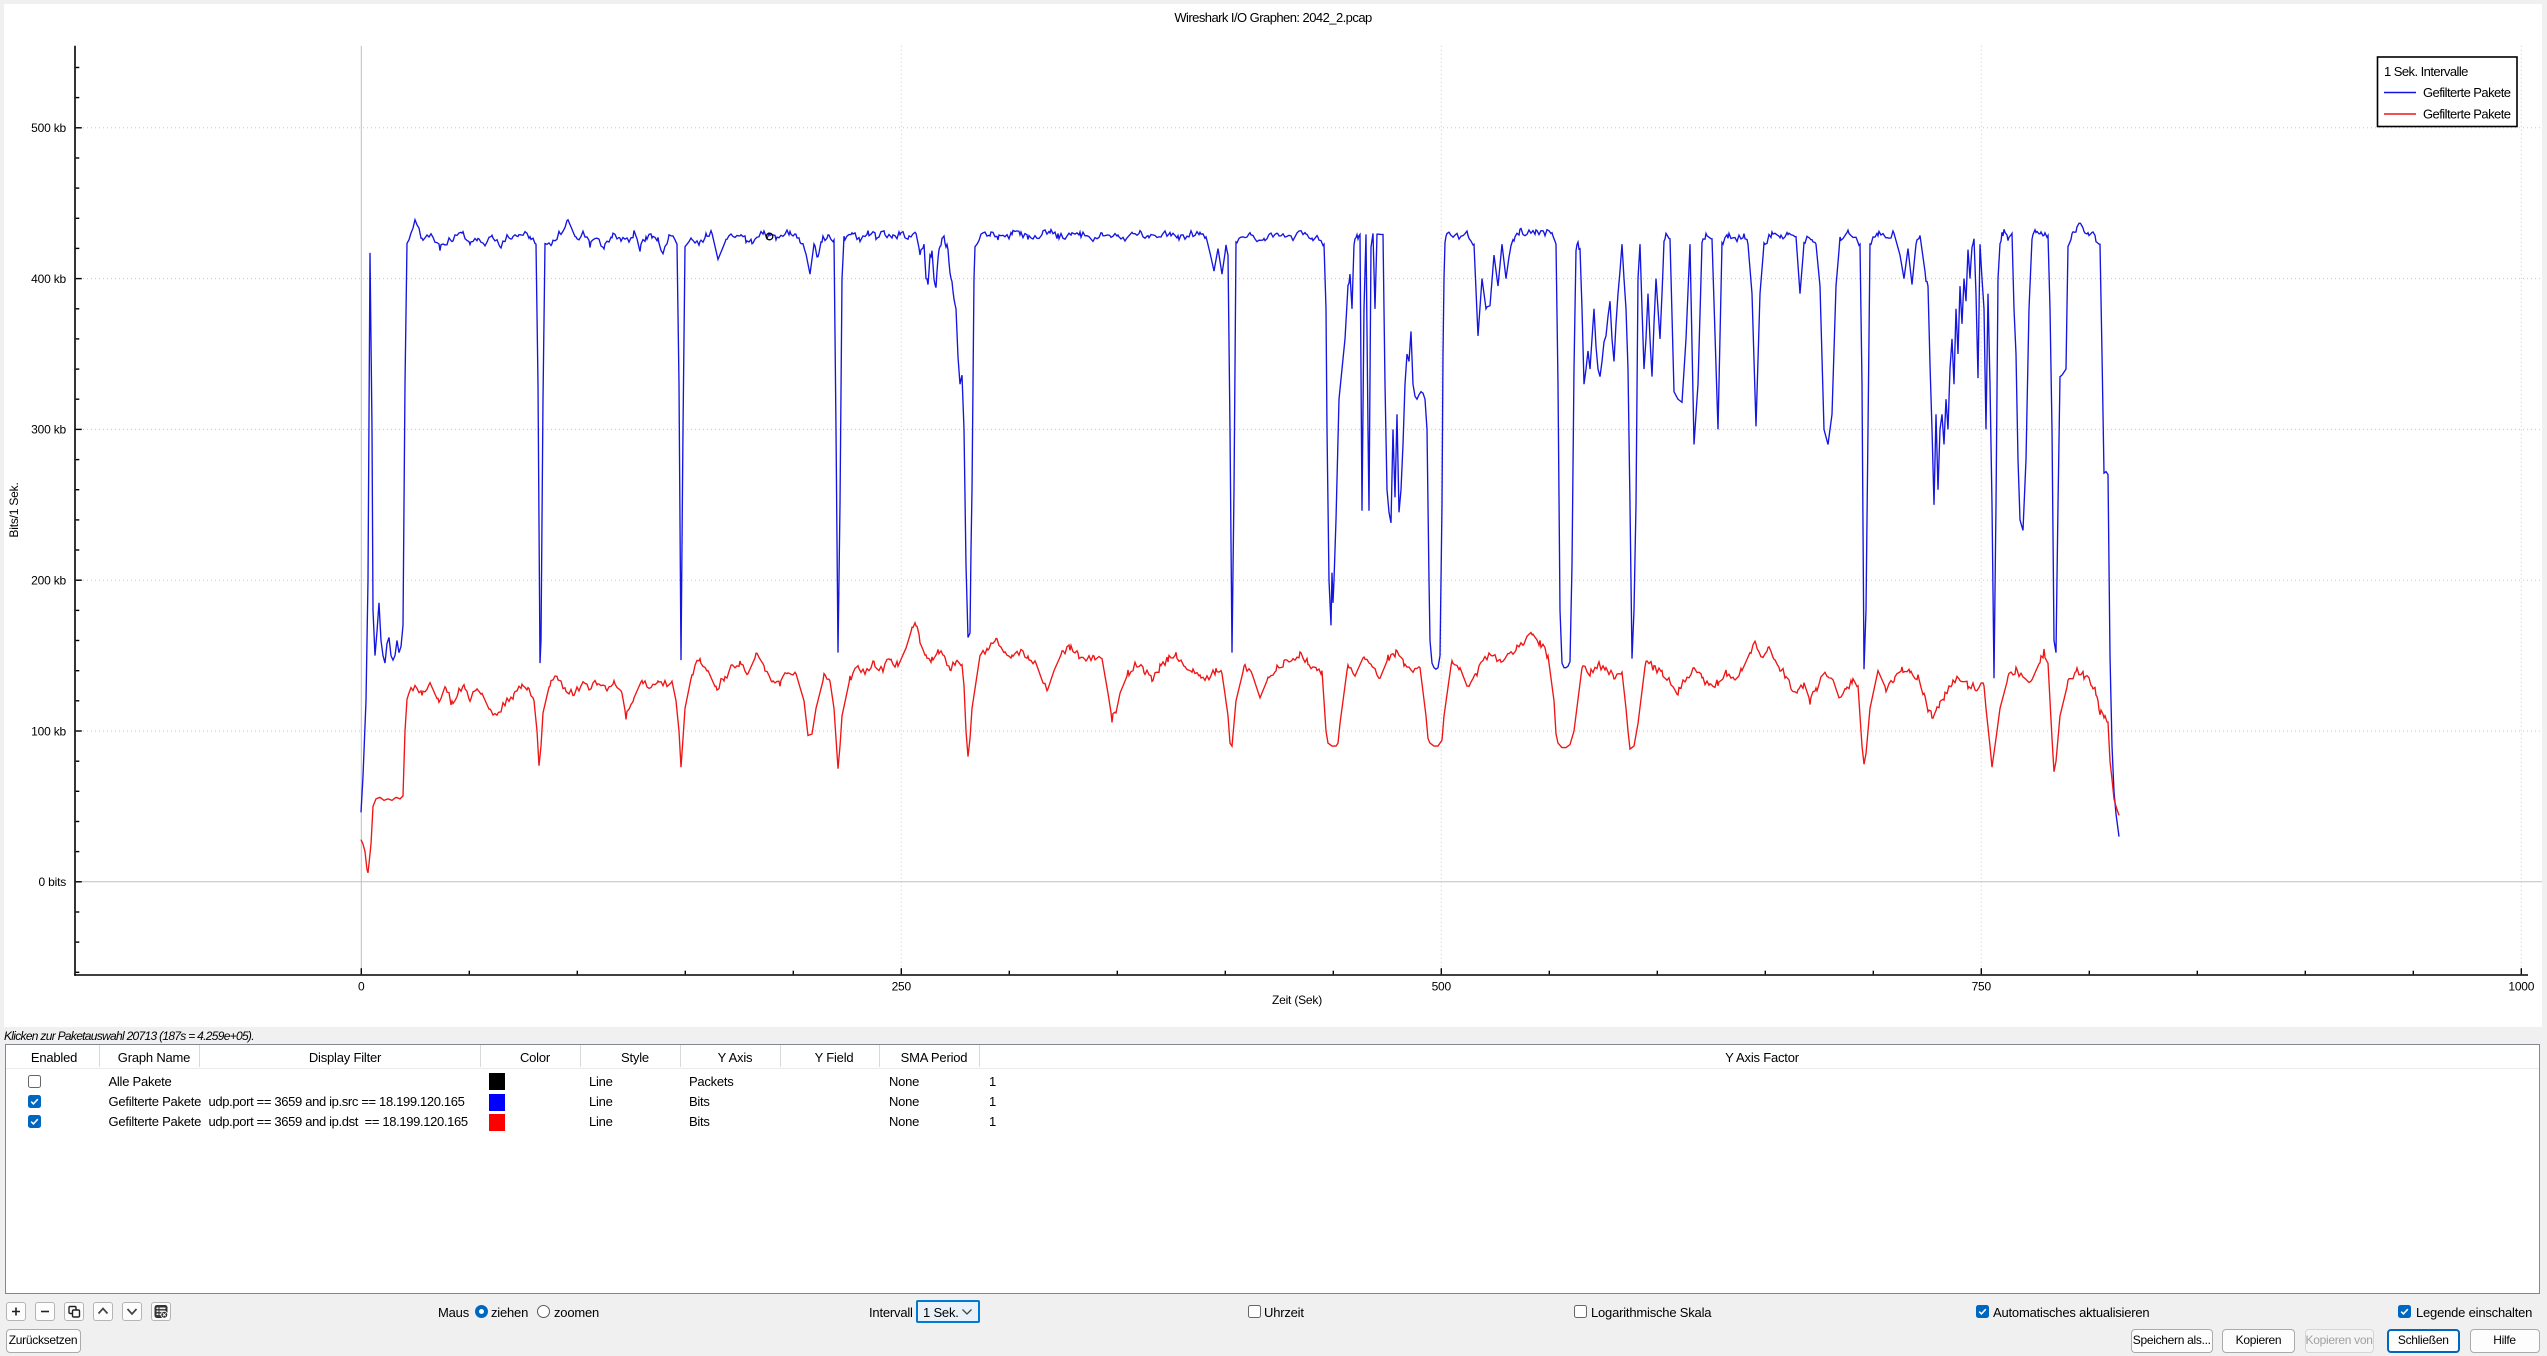 The width and height of the screenshot is (2547, 1356). What do you see at coordinates (48, 279) in the screenshot?
I see `svg-text: 400 kb` at bounding box center [48, 279].